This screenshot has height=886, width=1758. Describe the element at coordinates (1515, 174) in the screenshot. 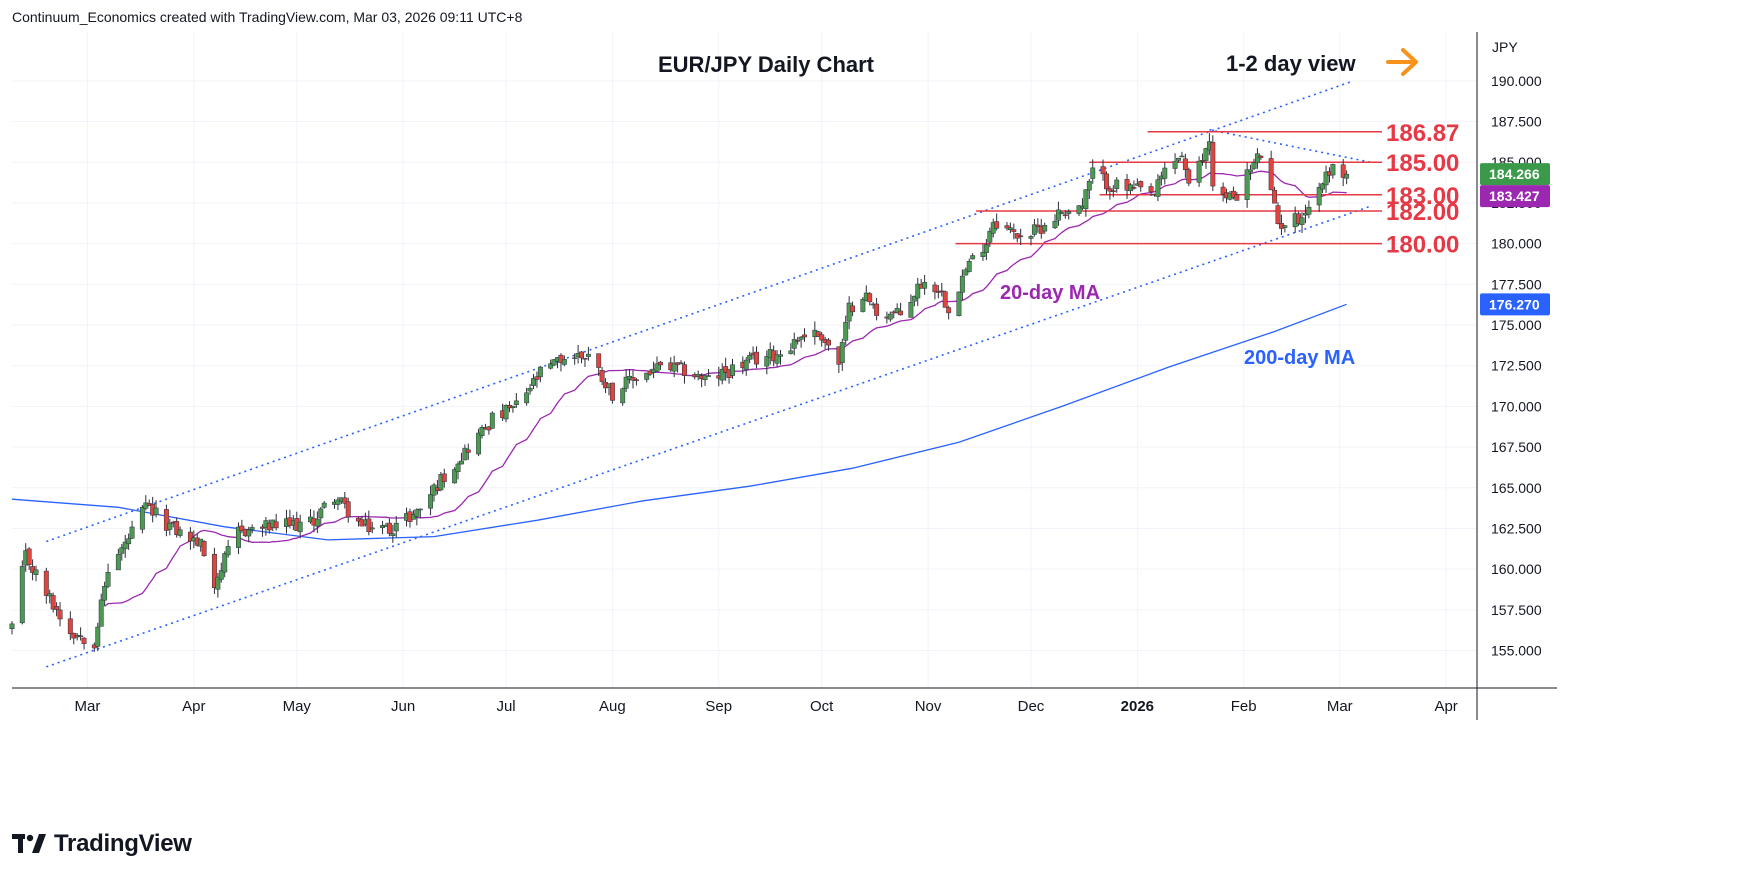

I see `price-badge: 184.266` at that location.